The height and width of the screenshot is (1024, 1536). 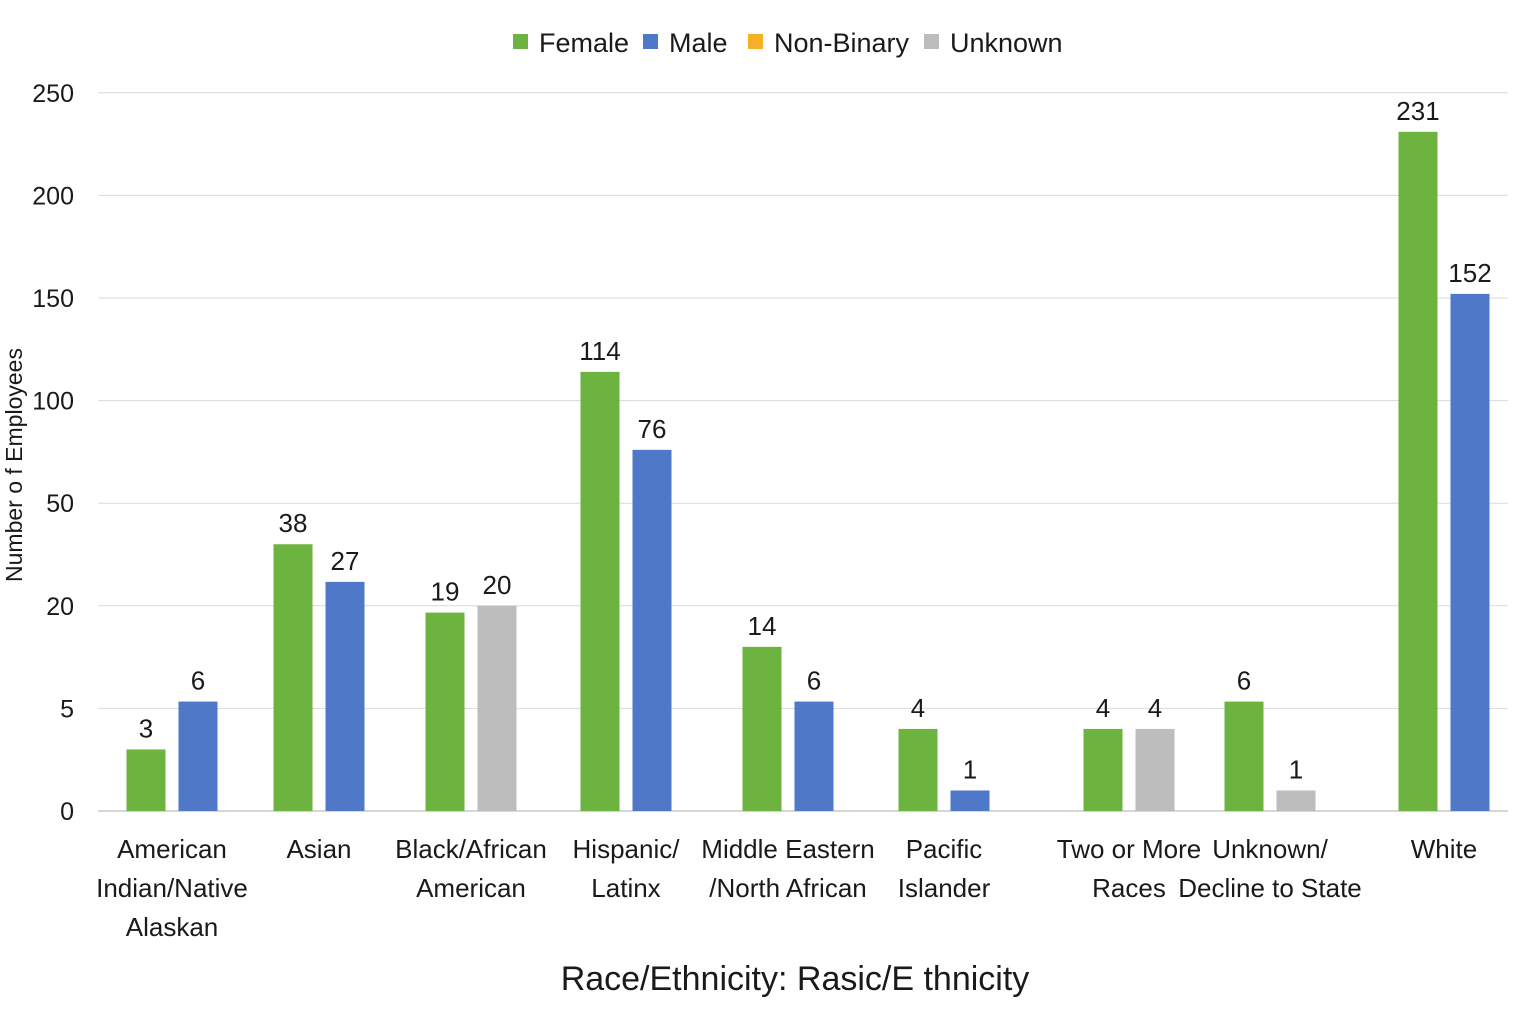 What do you see at coordinates (14, 465) in the screenshot?
I see `y-axis-title: Number o f Employees` at bounding box center [14, 465].